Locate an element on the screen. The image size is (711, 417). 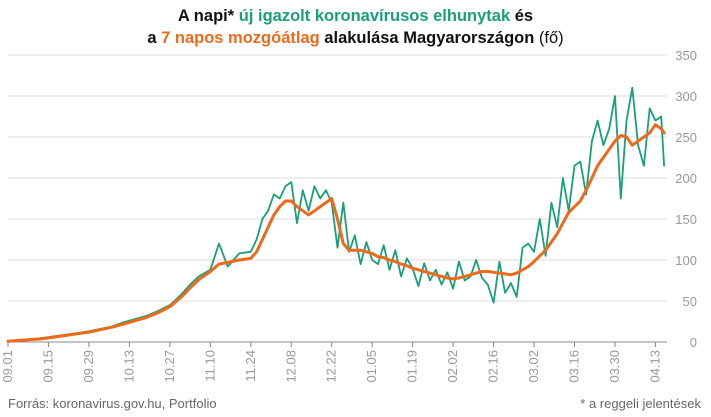
x-tick-label-2: 09.29 is located at coordinates (88, 366).